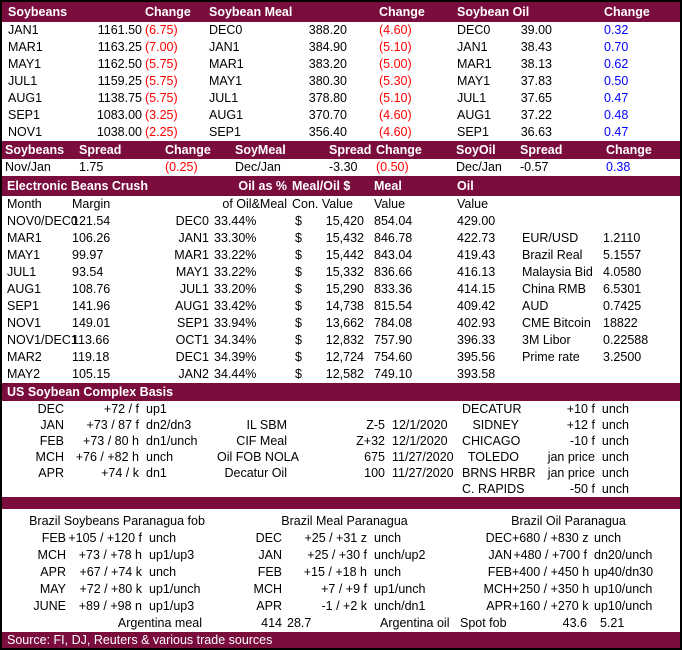  What do you see at coordinates (160, 457) in the screenshot?
I see `basis-direction: unch` at bounding box center [160, 457].